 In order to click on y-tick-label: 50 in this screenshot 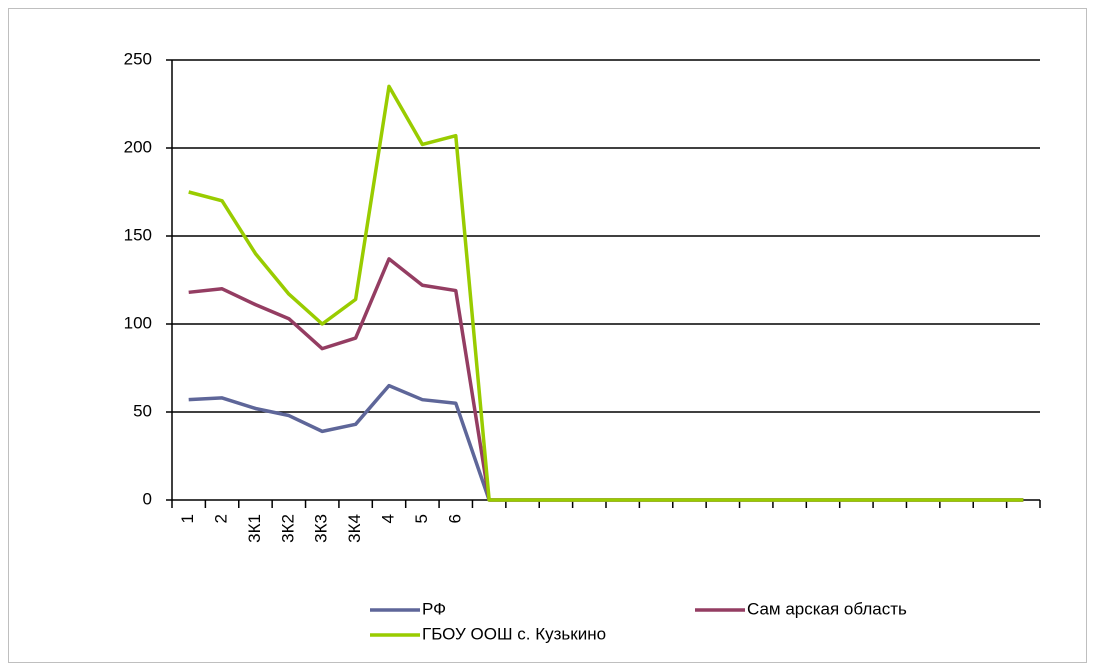, I will do `click(142, 410)`.